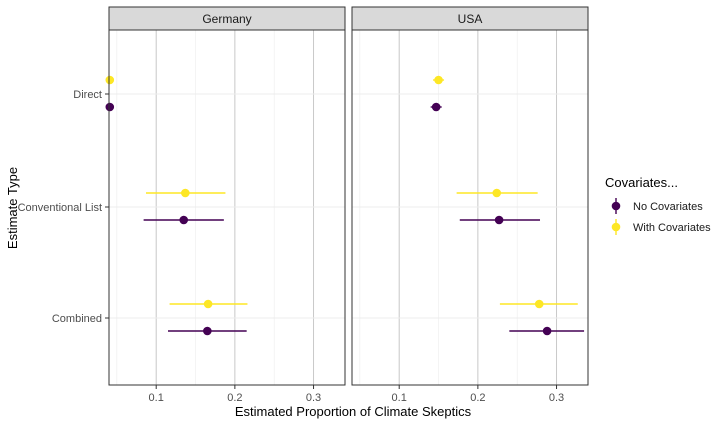 The image size is (720, 425). I want to click on point-germany-combined-with-covariates, so click(208, 304).